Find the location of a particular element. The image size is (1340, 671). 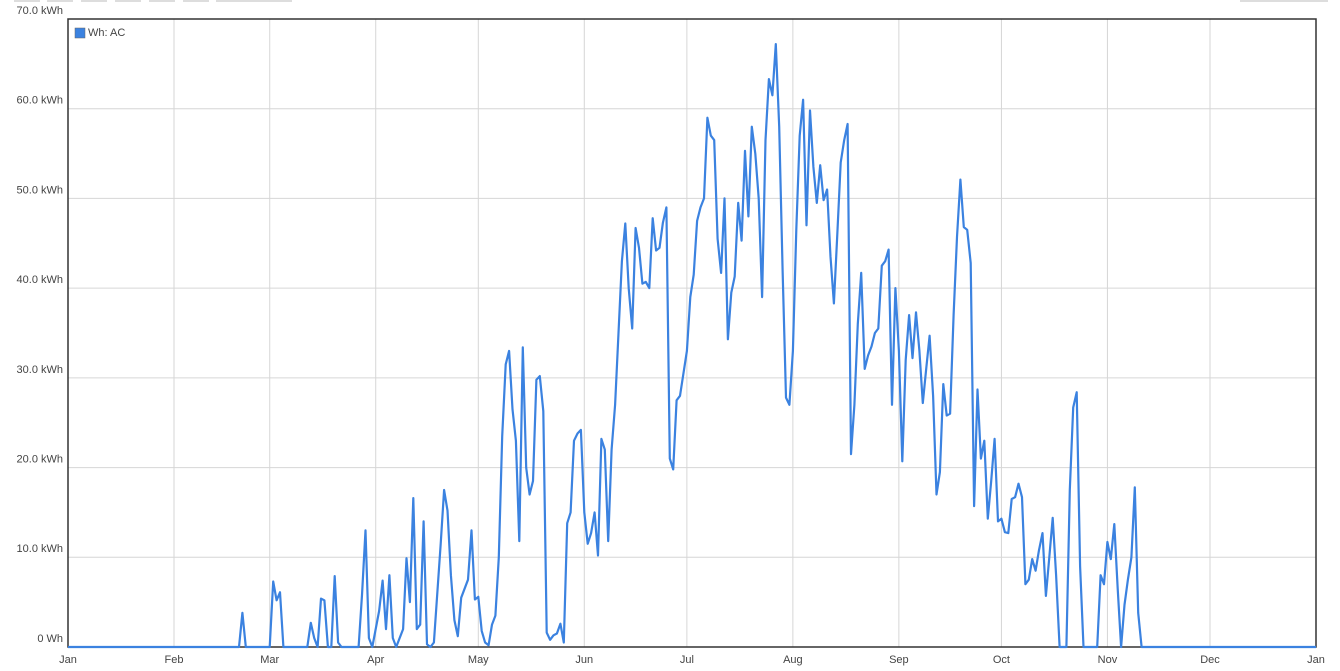

y-tick-label: 70.0 kWh is located at coordinates (40, 11).